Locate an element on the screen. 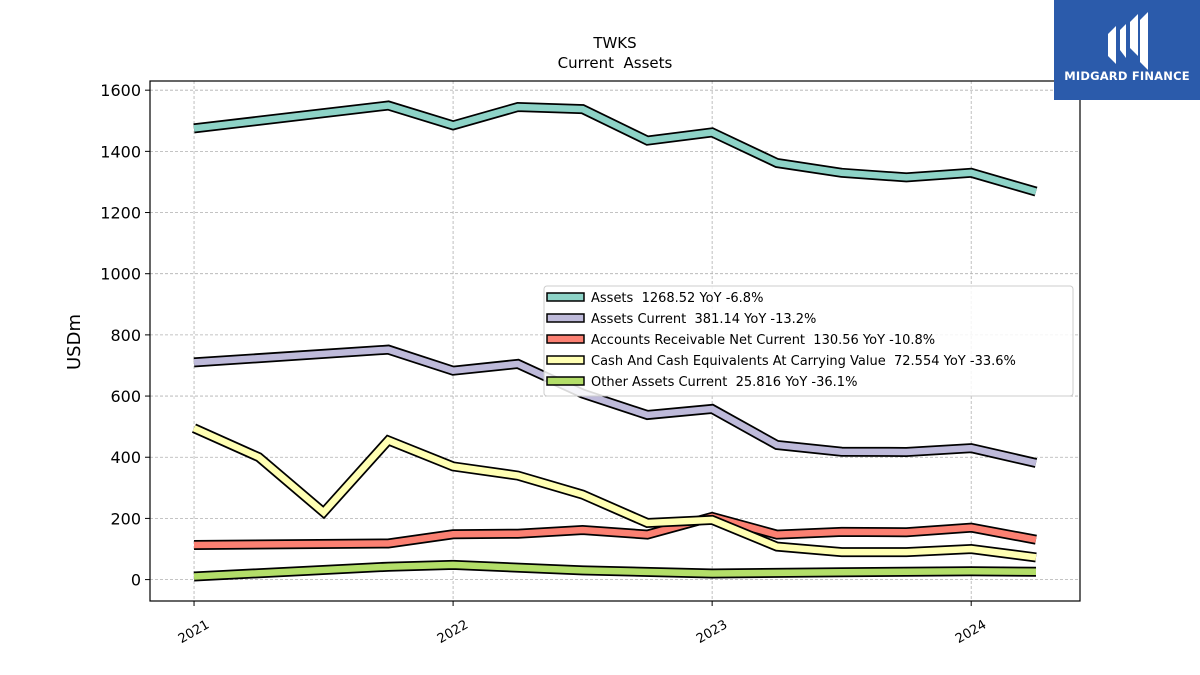  x-tick-label: 2021 is located at coordinates (194, 632).